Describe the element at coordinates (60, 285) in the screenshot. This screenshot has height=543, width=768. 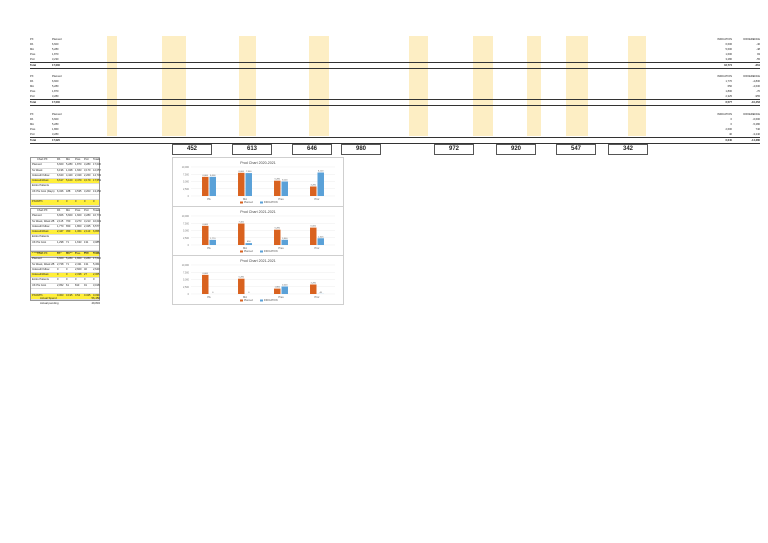
I see `table-cell: 2,052` at that location.